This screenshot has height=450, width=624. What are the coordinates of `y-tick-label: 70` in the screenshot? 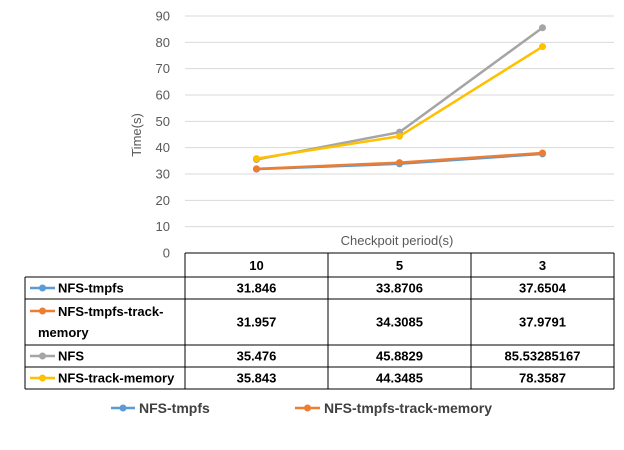 It's located at (163, 68).